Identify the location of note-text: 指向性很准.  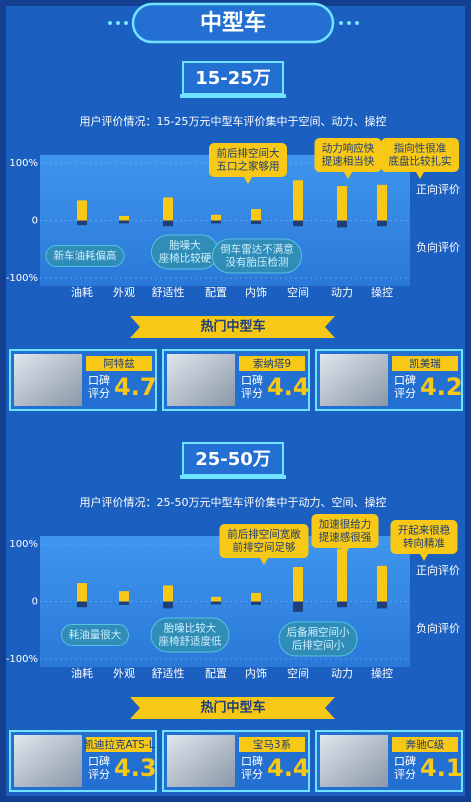
(420, 148).